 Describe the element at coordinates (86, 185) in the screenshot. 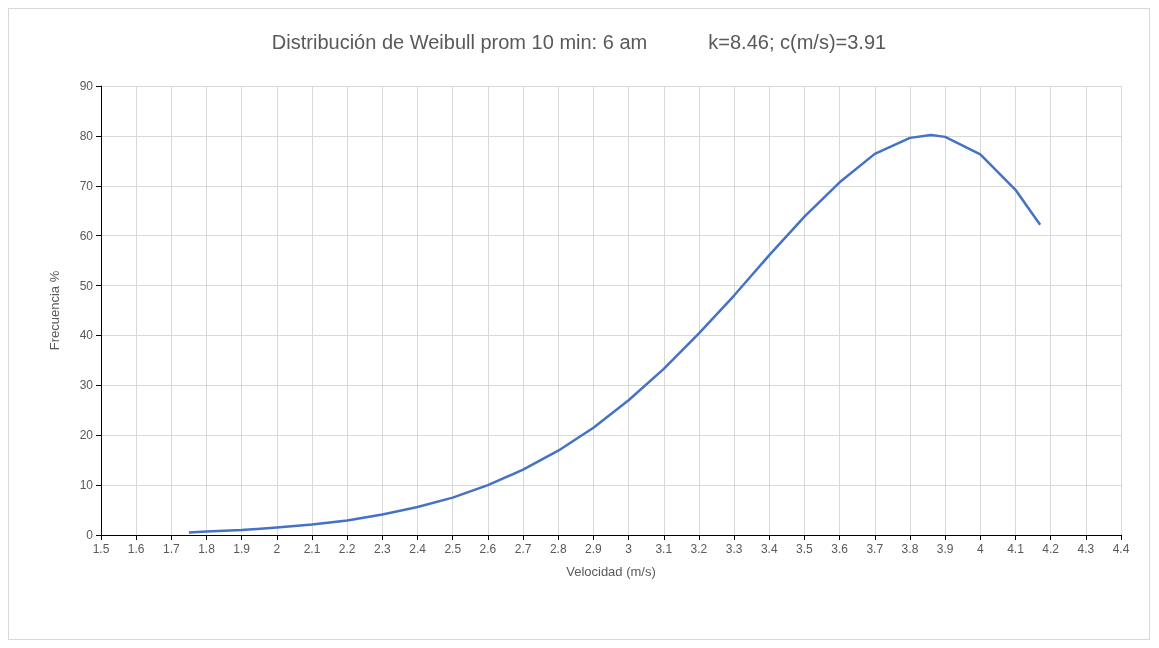

I see `y-tick-label: 70` at that location.